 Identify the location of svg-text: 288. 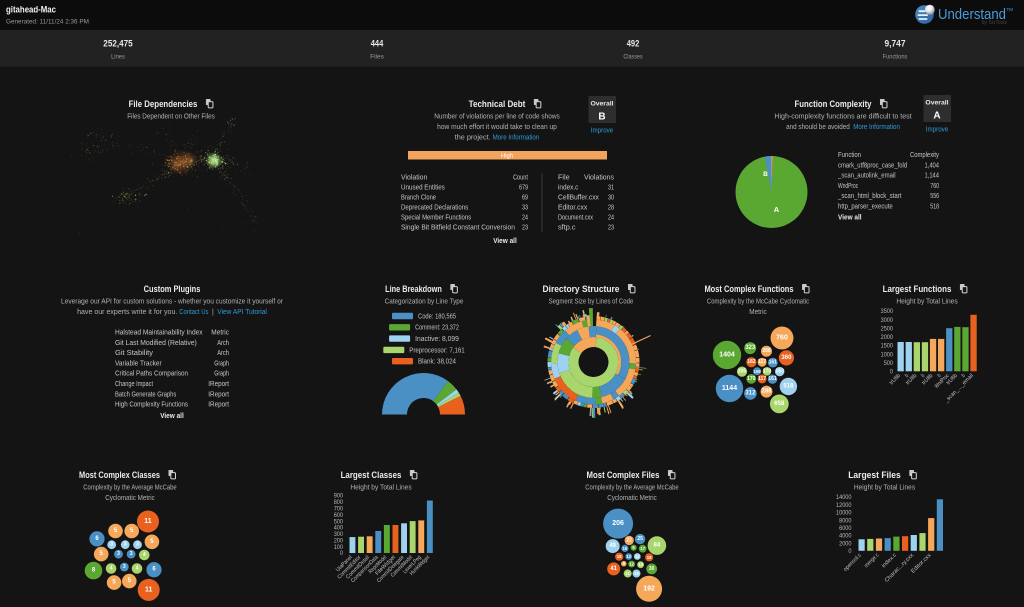
(766, 351).